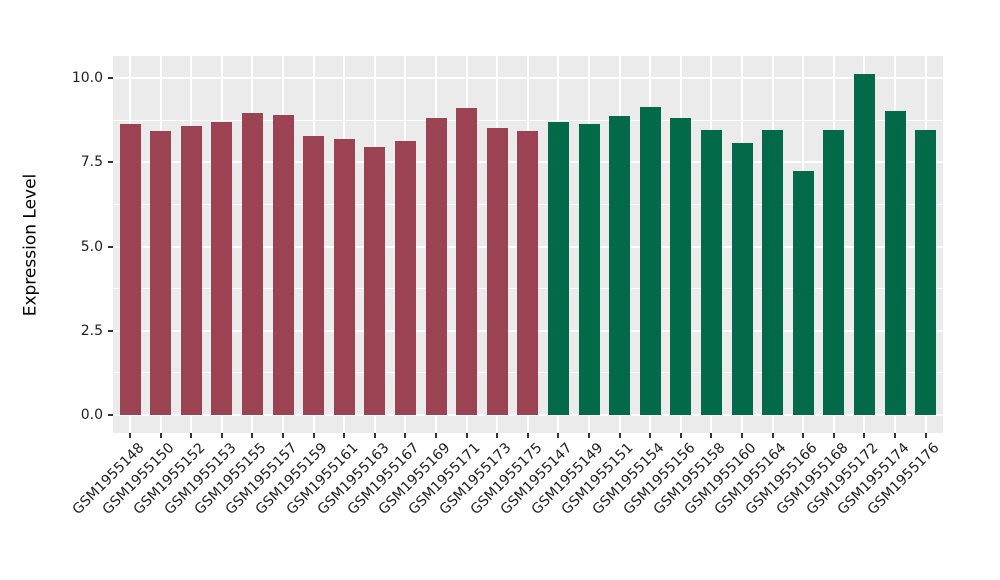  Describe the element at coordinates (30, 244) in the screenshot. I see `y-axis-title: Expression Level` at that location.